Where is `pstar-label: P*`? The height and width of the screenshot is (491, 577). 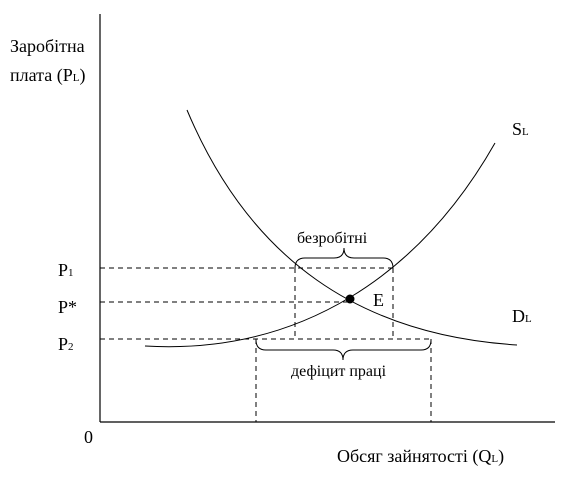 pstar-label: P* is located at coordinates (67, 307).